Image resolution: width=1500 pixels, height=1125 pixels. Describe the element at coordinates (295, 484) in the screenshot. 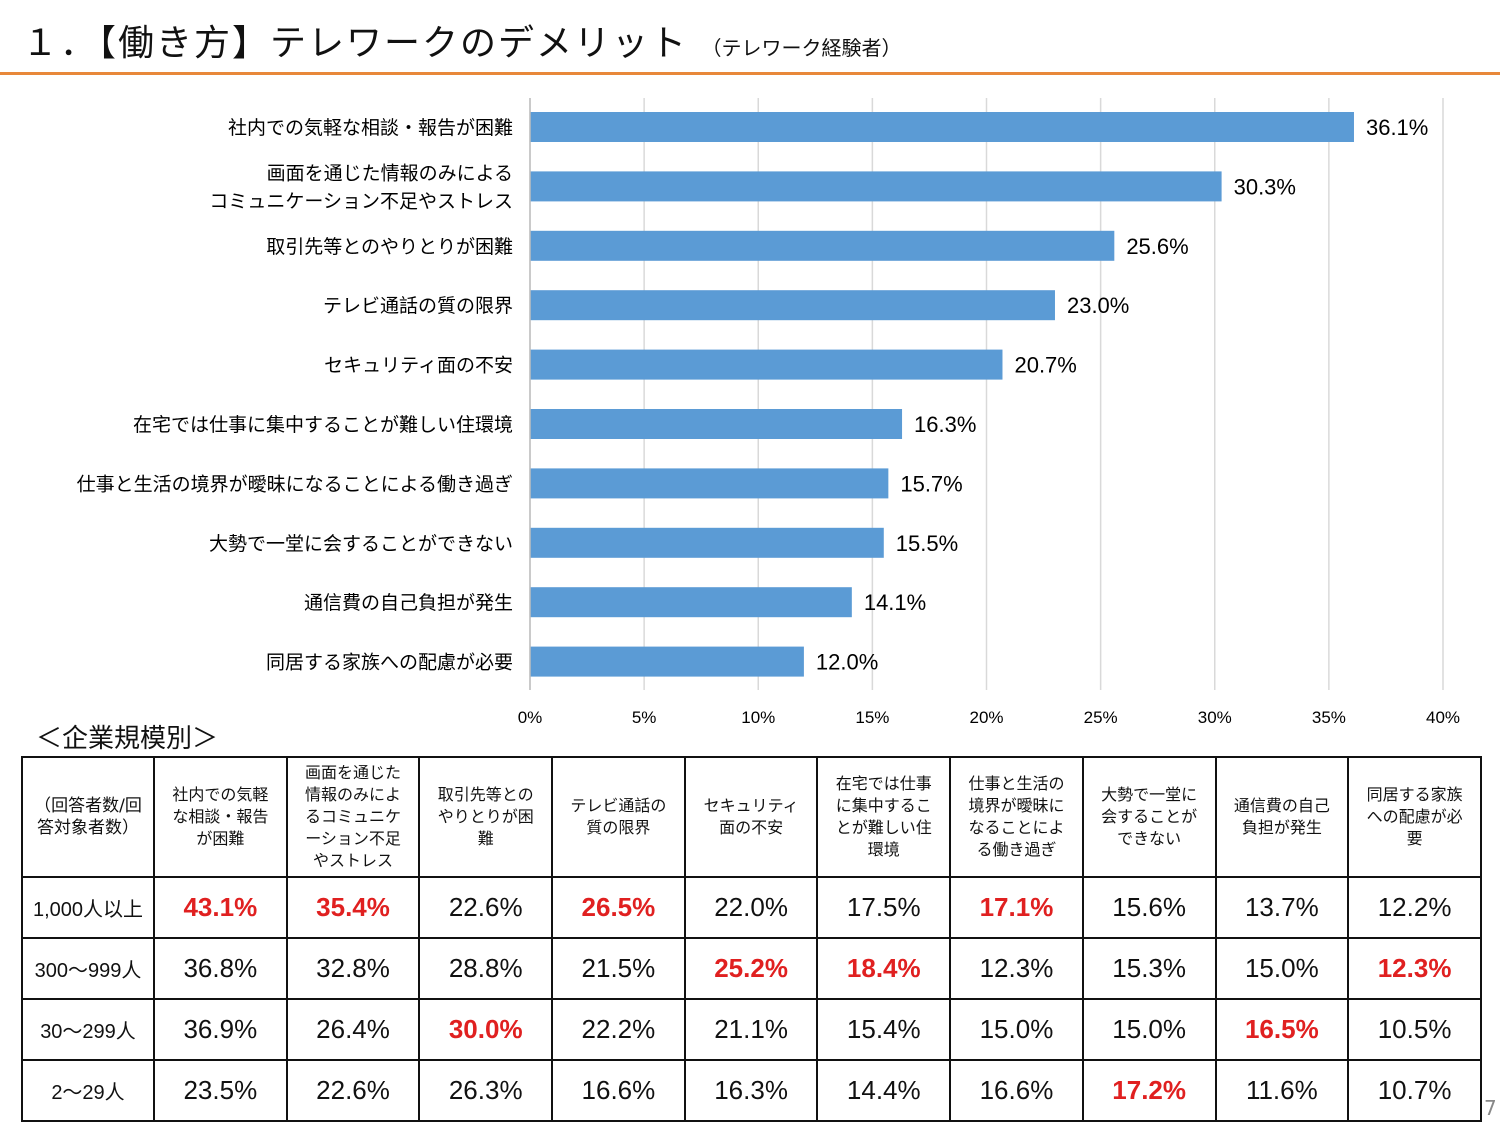

I see `category-label: 仕事と生活の境界が曖昧になることによる働き過ぎ` at that location.